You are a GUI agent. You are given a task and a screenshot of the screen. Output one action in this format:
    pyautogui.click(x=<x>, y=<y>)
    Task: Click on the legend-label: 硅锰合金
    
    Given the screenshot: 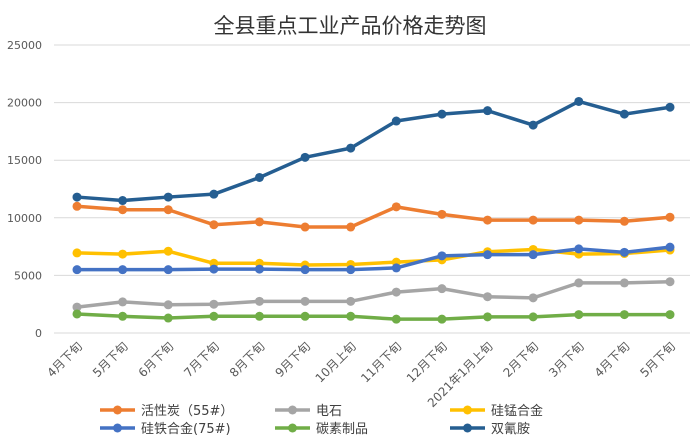 What is the action you would take?
    pyautogui.click(x=517, y=411)
    